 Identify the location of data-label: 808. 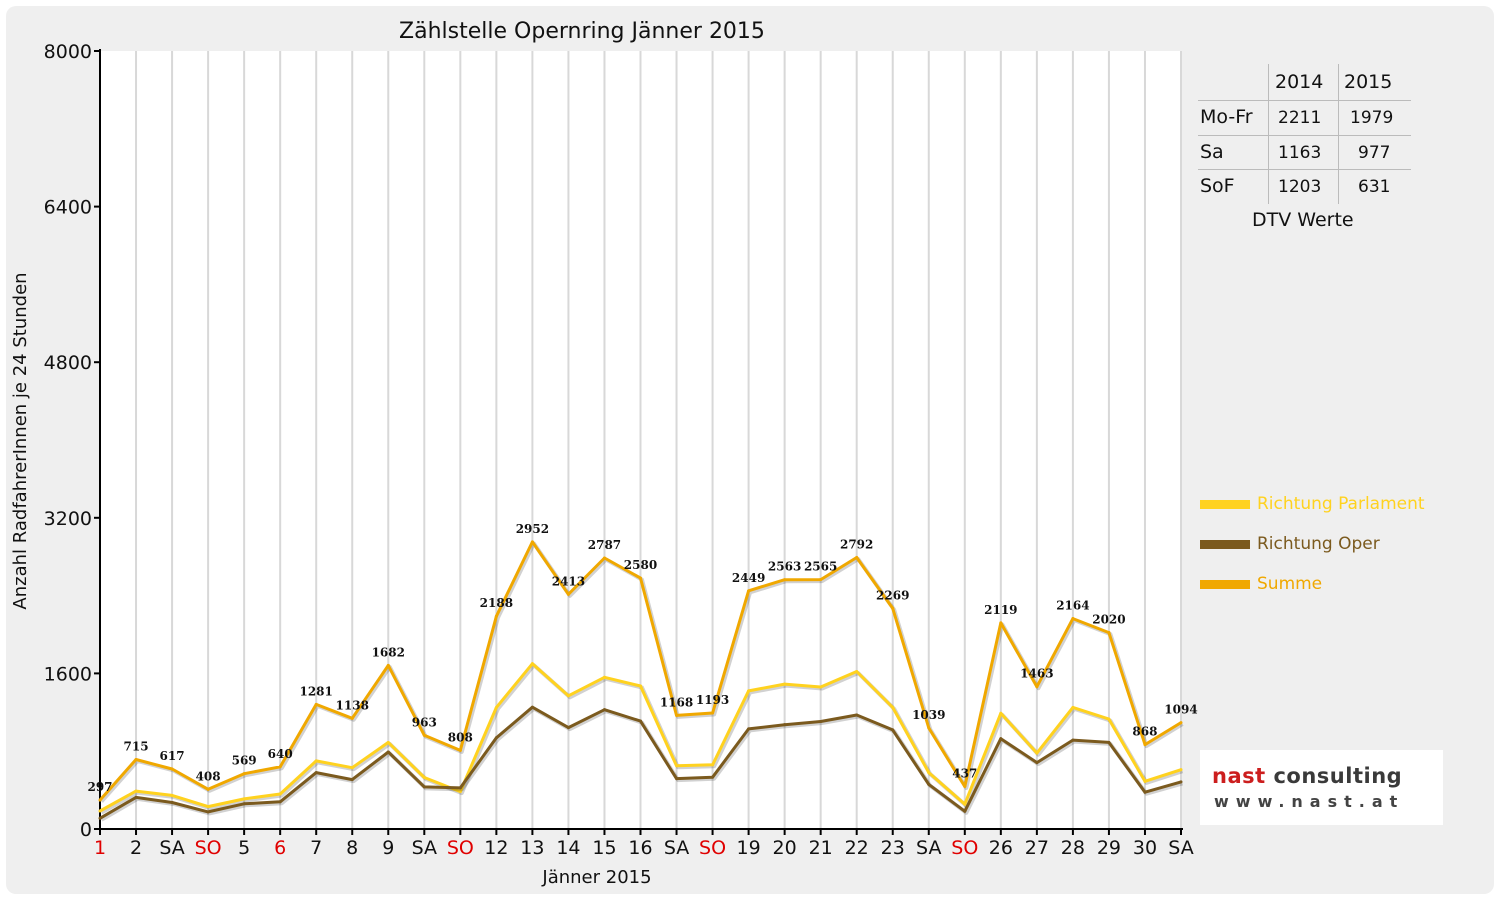
(460, 737).